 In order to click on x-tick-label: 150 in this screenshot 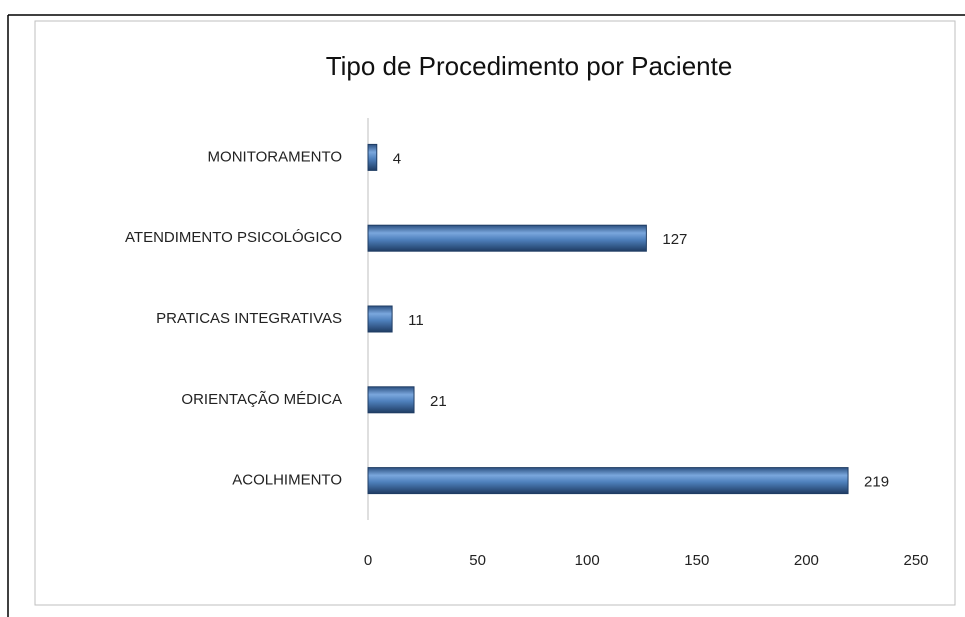, I will do `click(696, 560)`.